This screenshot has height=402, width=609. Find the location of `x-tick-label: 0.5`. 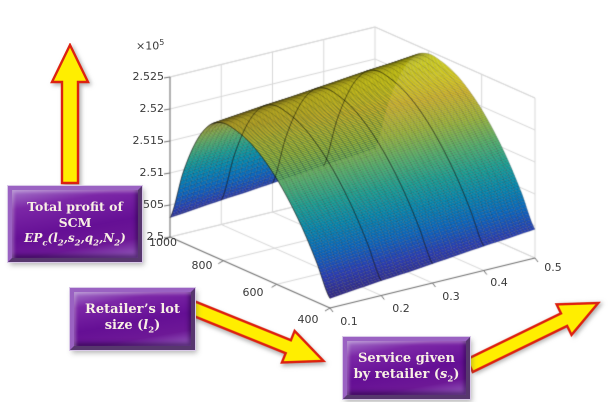

x-tick-label: 0.5 is located at coordinates (553, 267).